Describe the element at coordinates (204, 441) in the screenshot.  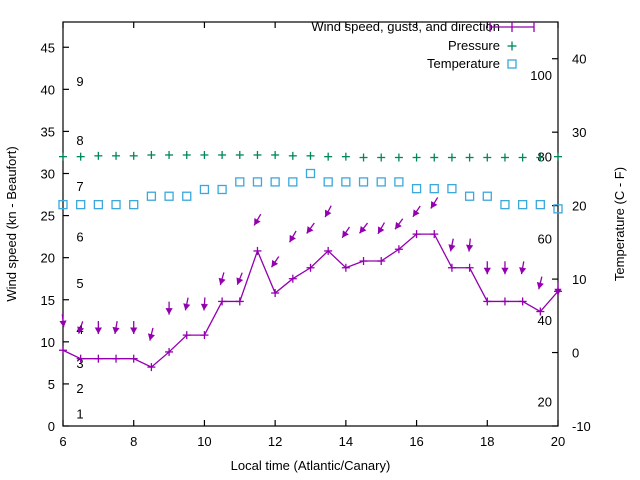
I see `x-tick-label: 10` at that location.